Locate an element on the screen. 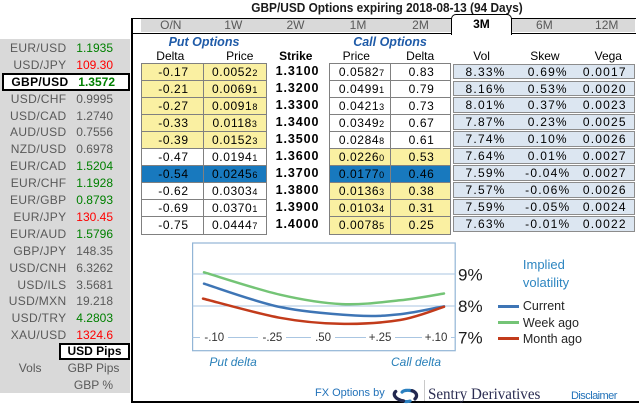 The width and height of the screenshot is (639, 406). svg-text: +.10 is located at coordinates (436, 338).